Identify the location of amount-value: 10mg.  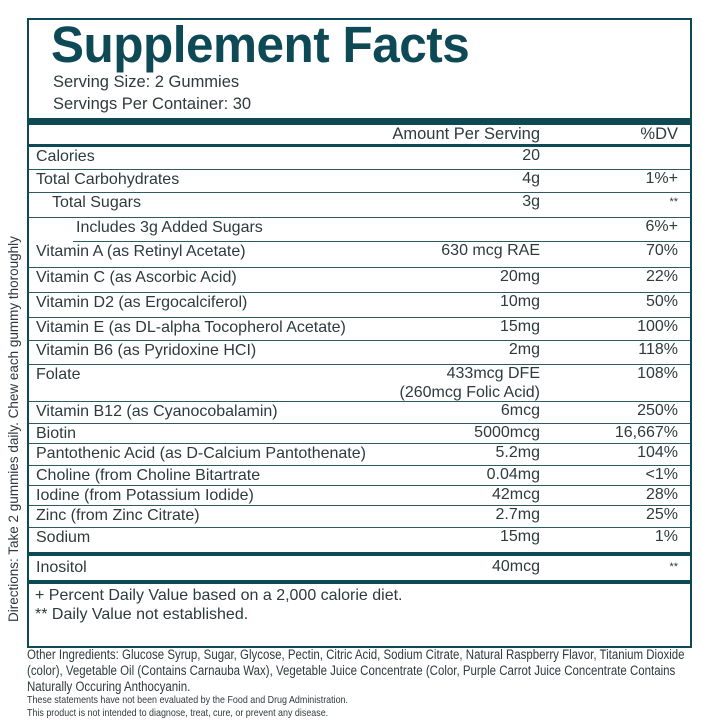
(519, 301).